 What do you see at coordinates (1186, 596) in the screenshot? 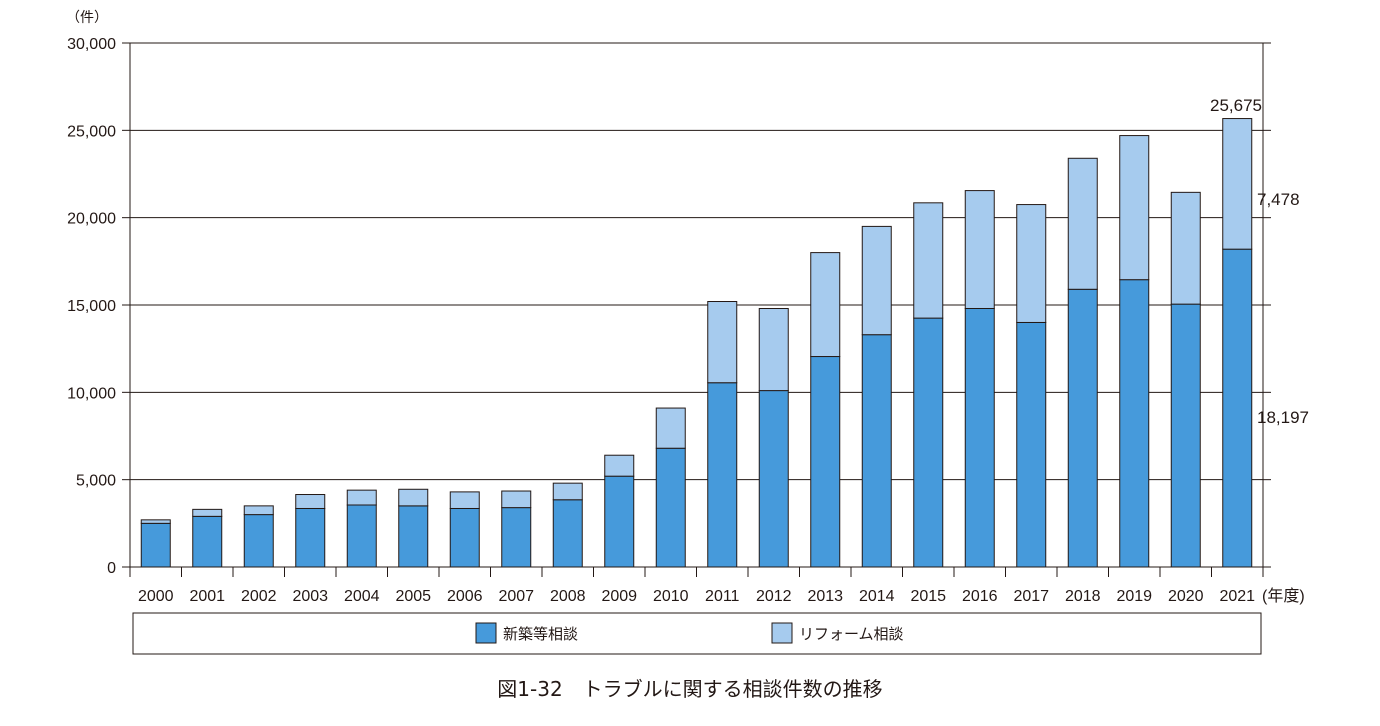
I see `x-tick-label: 2020` at bounding box center [1186, 596].